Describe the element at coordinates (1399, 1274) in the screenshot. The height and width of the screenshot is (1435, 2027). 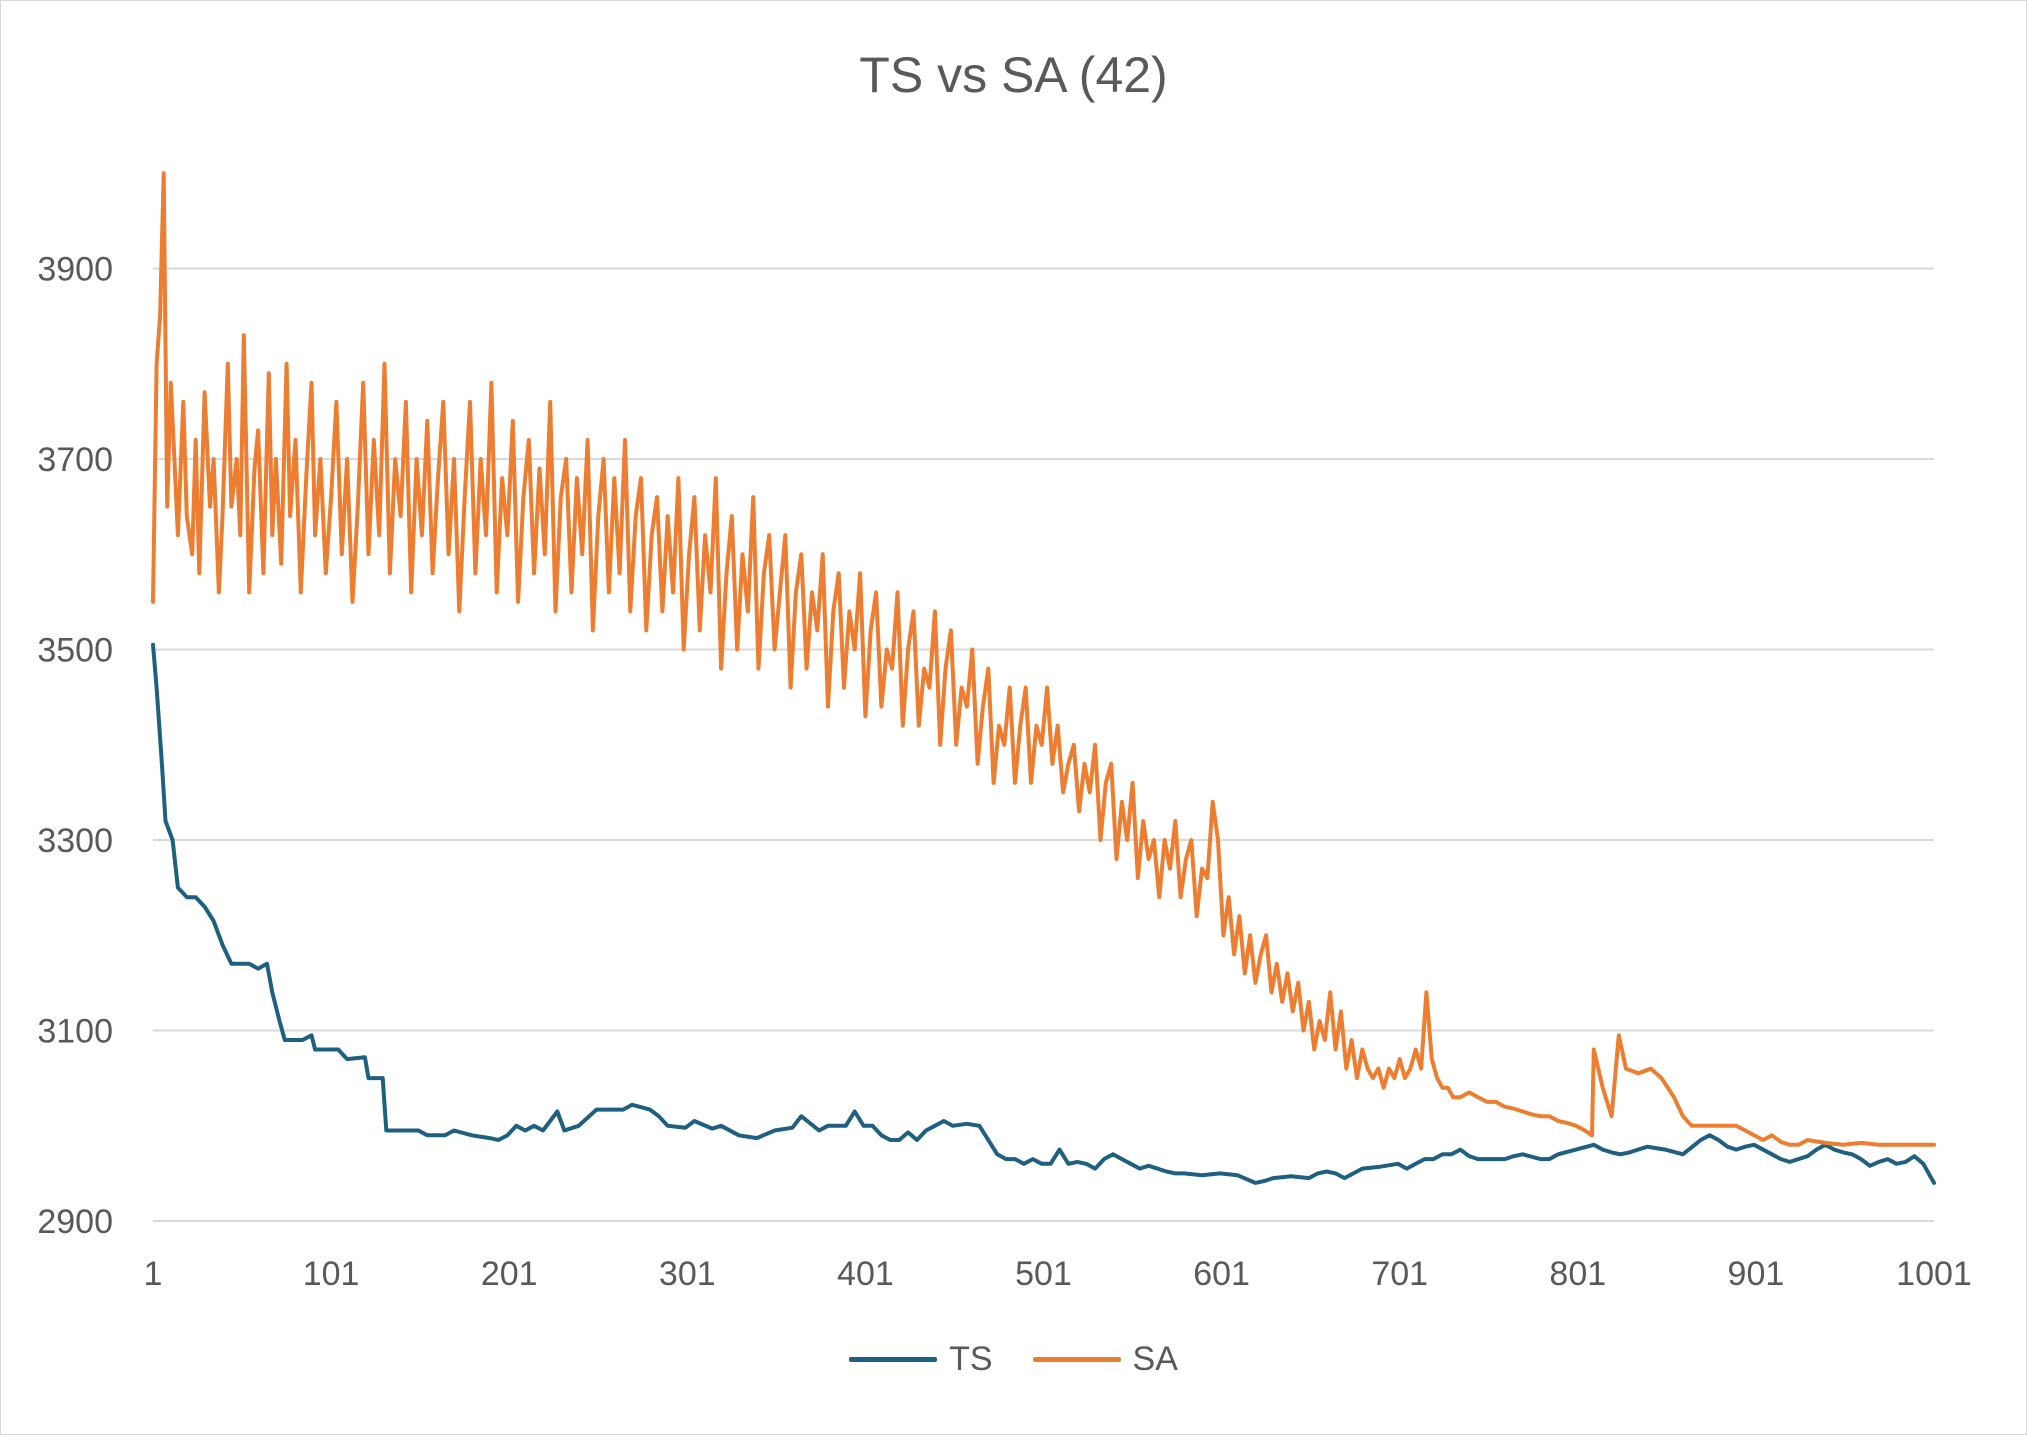
I see `x-tick-label: 701` at that location.